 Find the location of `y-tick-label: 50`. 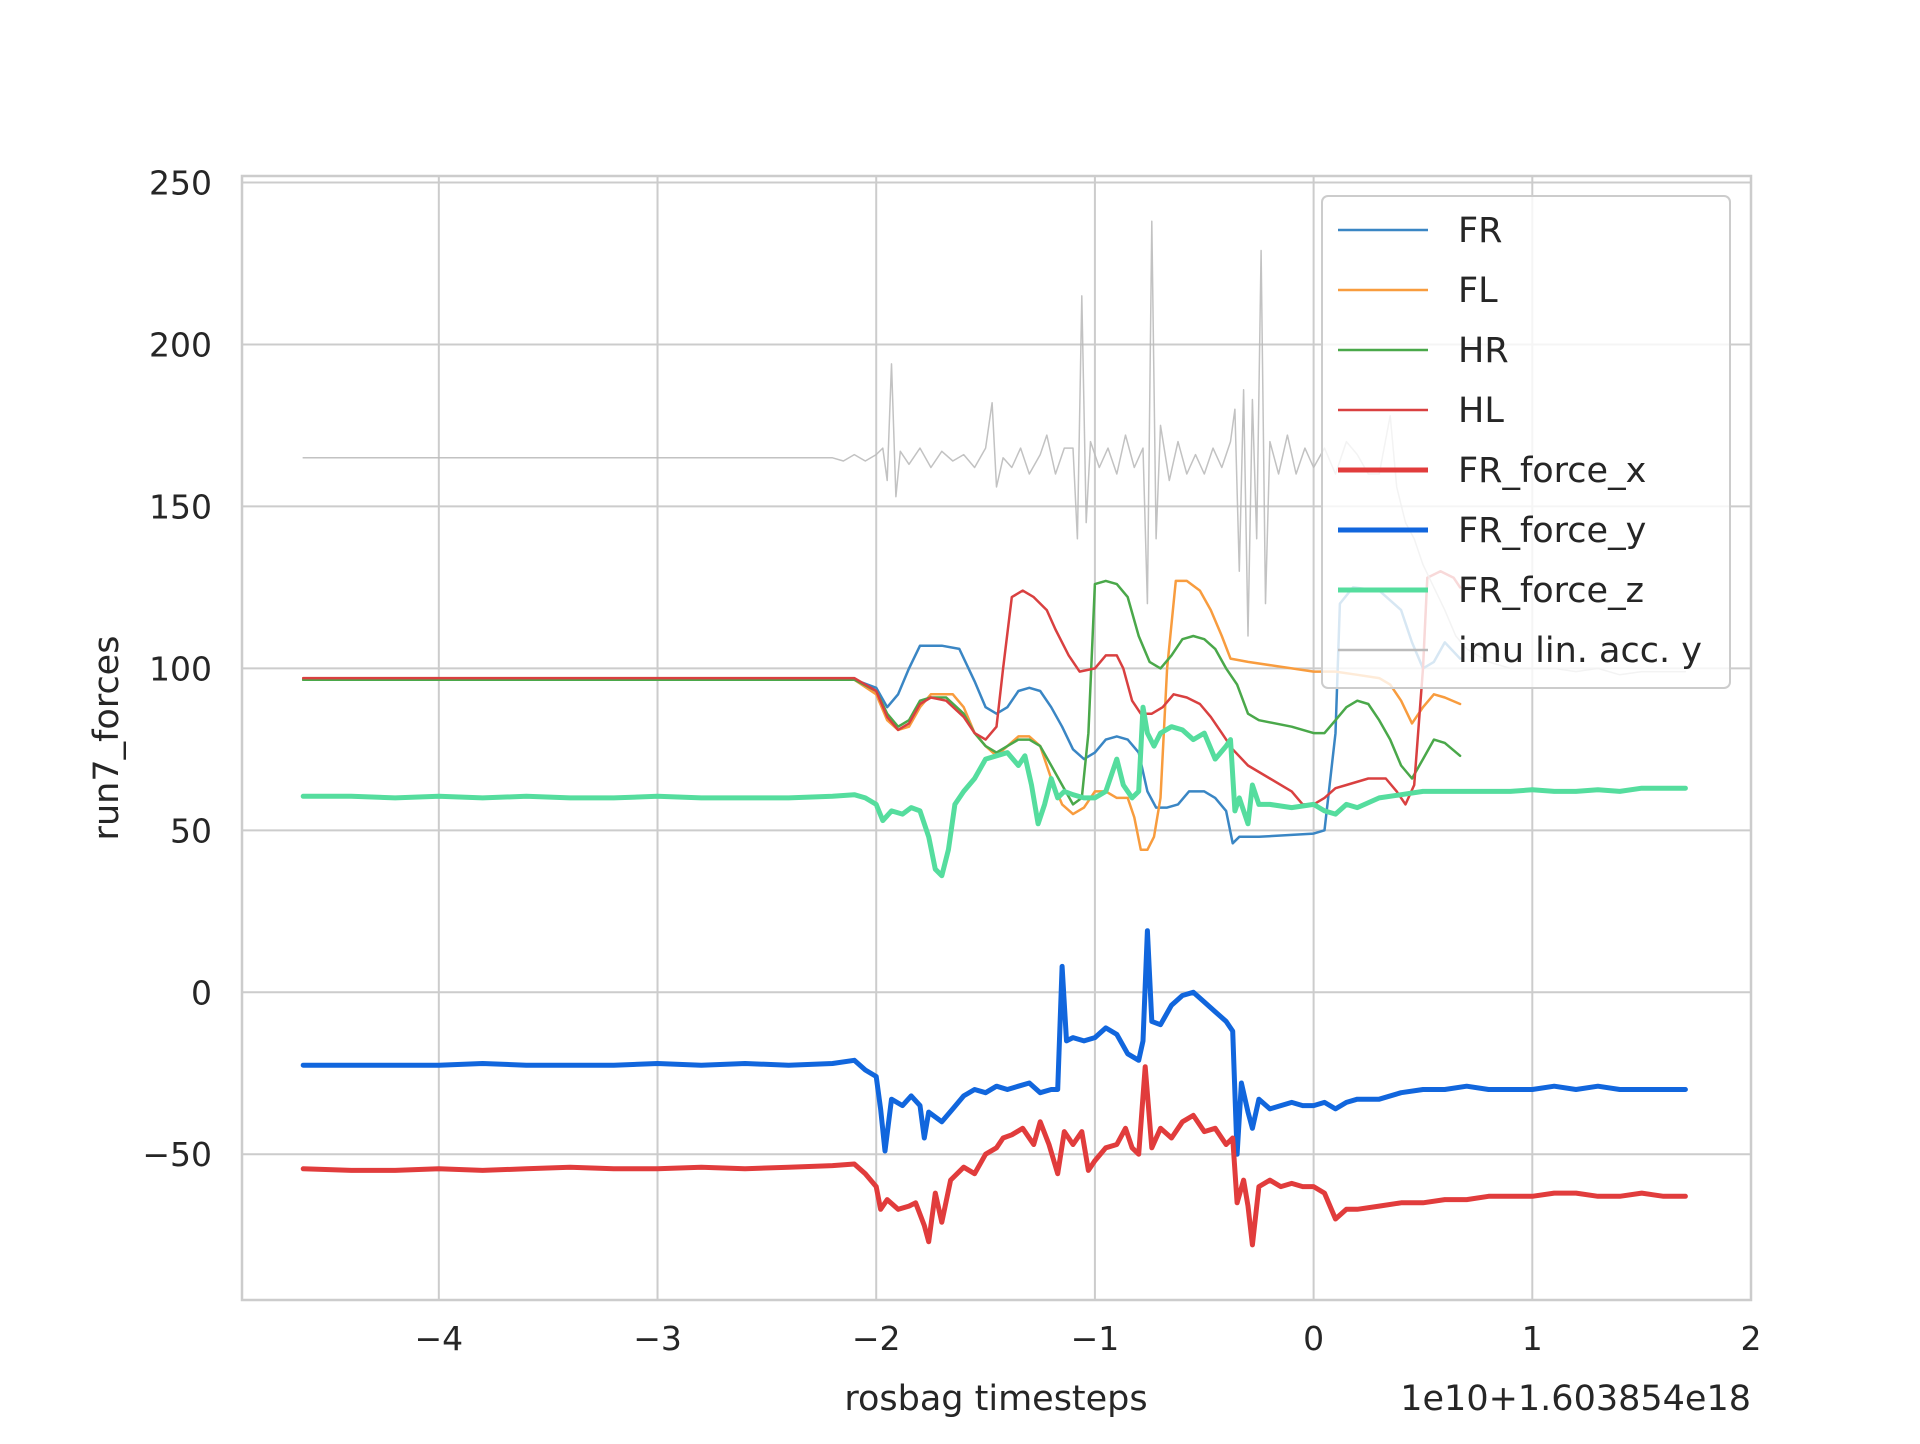

y-tick-label: 50 is located at coordinates (191, 830).